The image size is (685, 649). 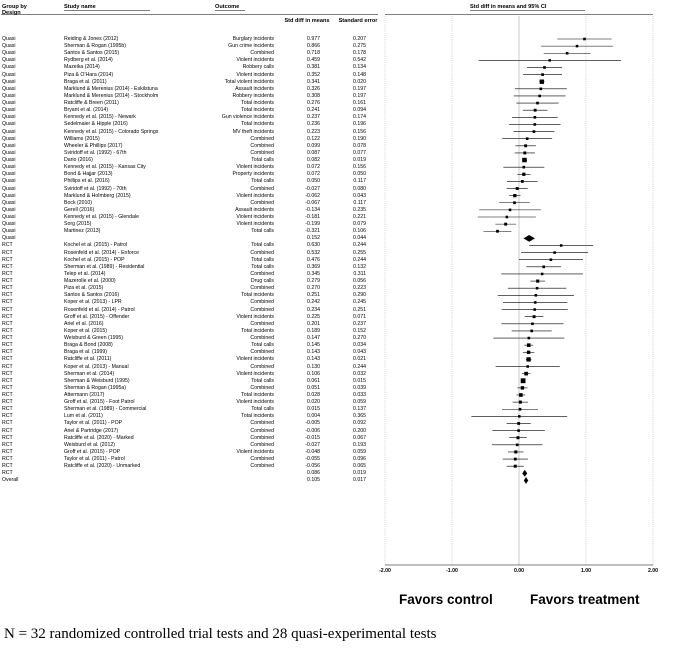 What do you see at coordinates (258, 67) in the screenshot?
I see `row-outcome: Robbery calls` at bounding box center [258, 67].